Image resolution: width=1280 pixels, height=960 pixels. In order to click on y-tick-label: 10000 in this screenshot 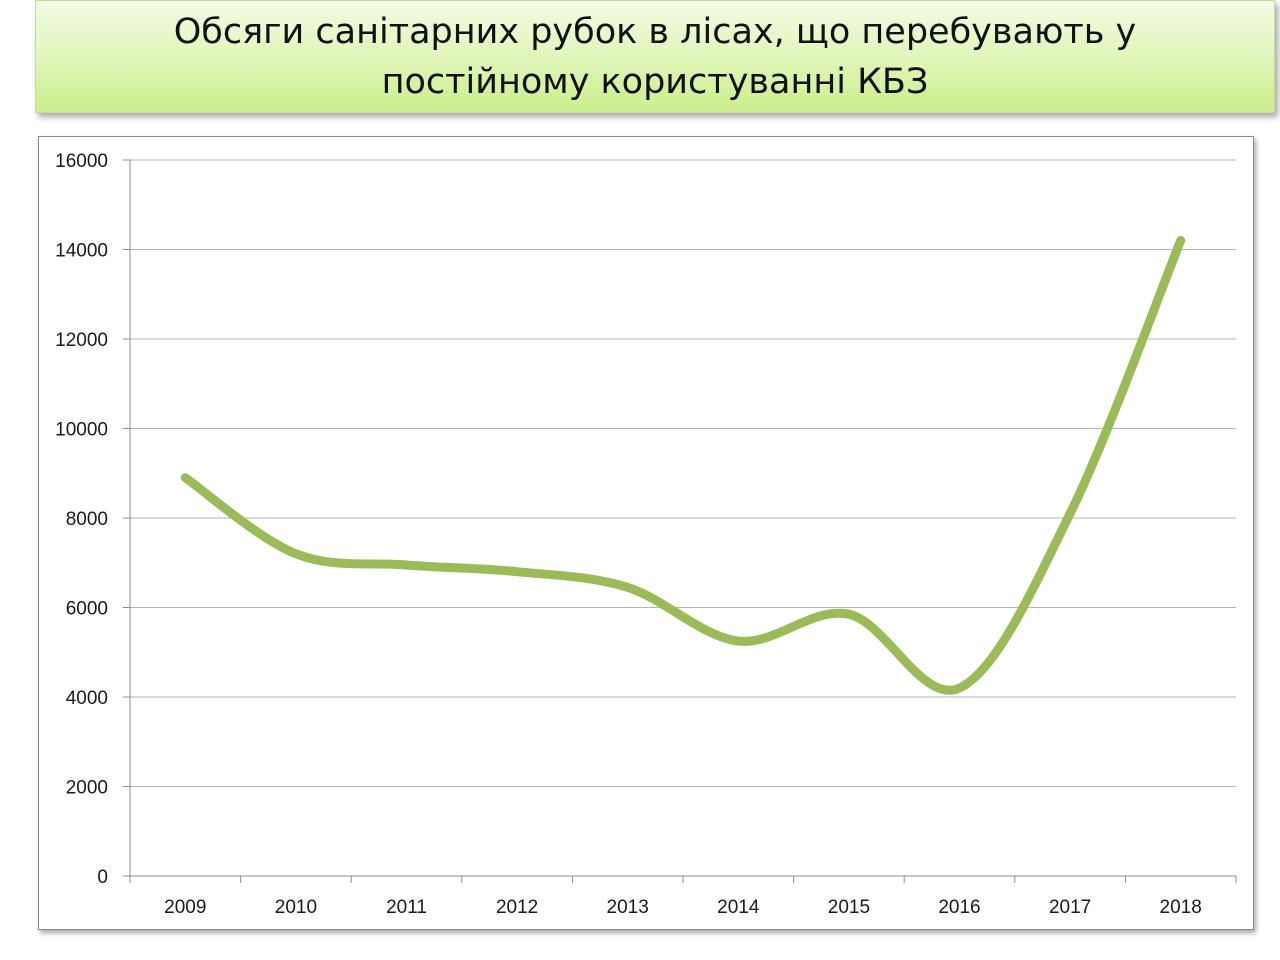, I will do `click(81, 430)`.